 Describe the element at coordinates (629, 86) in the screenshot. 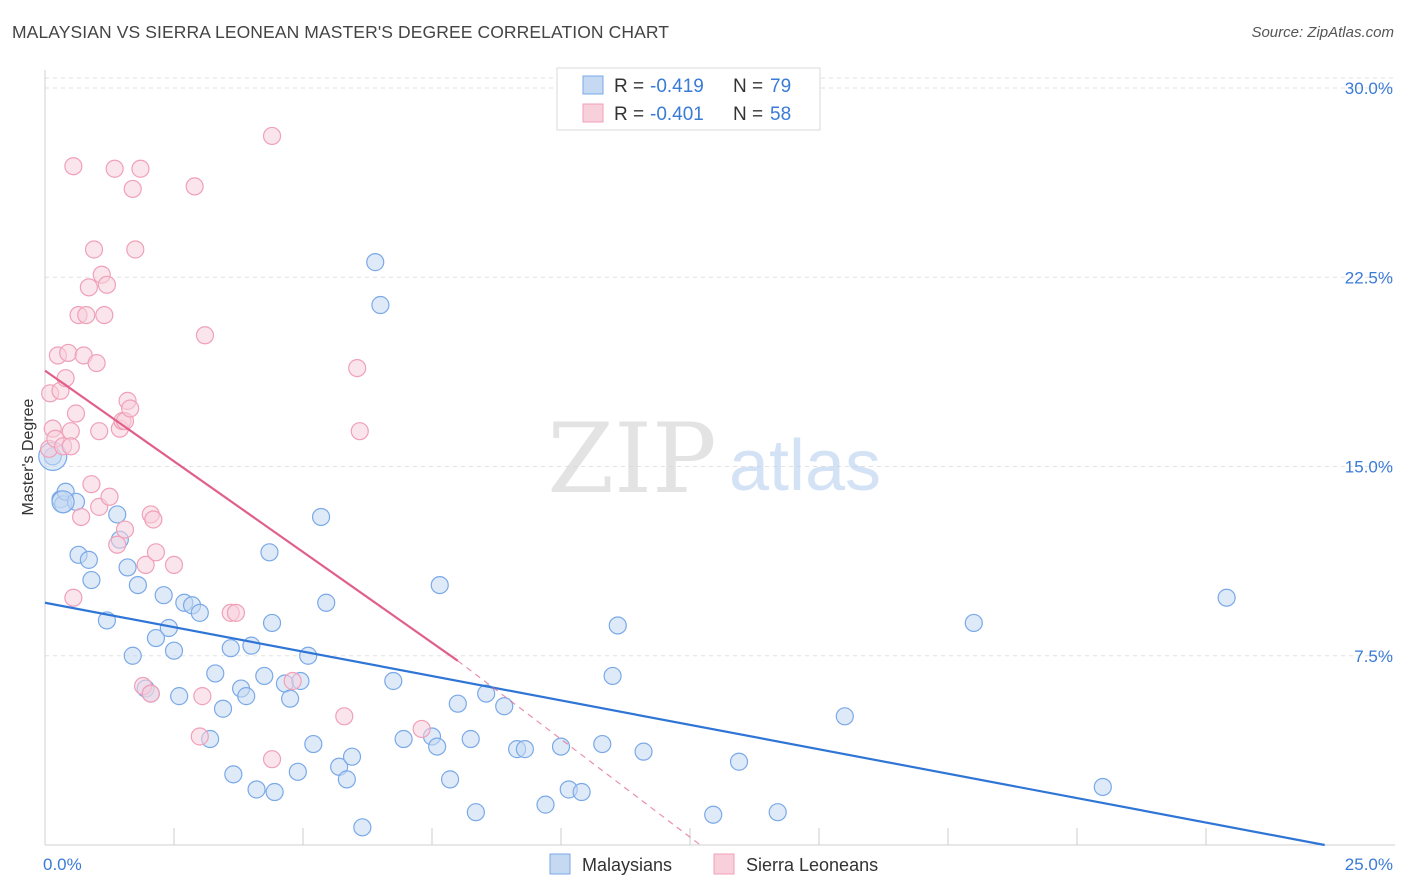

I see `legend-r-label-malaysians: R =` at that location.